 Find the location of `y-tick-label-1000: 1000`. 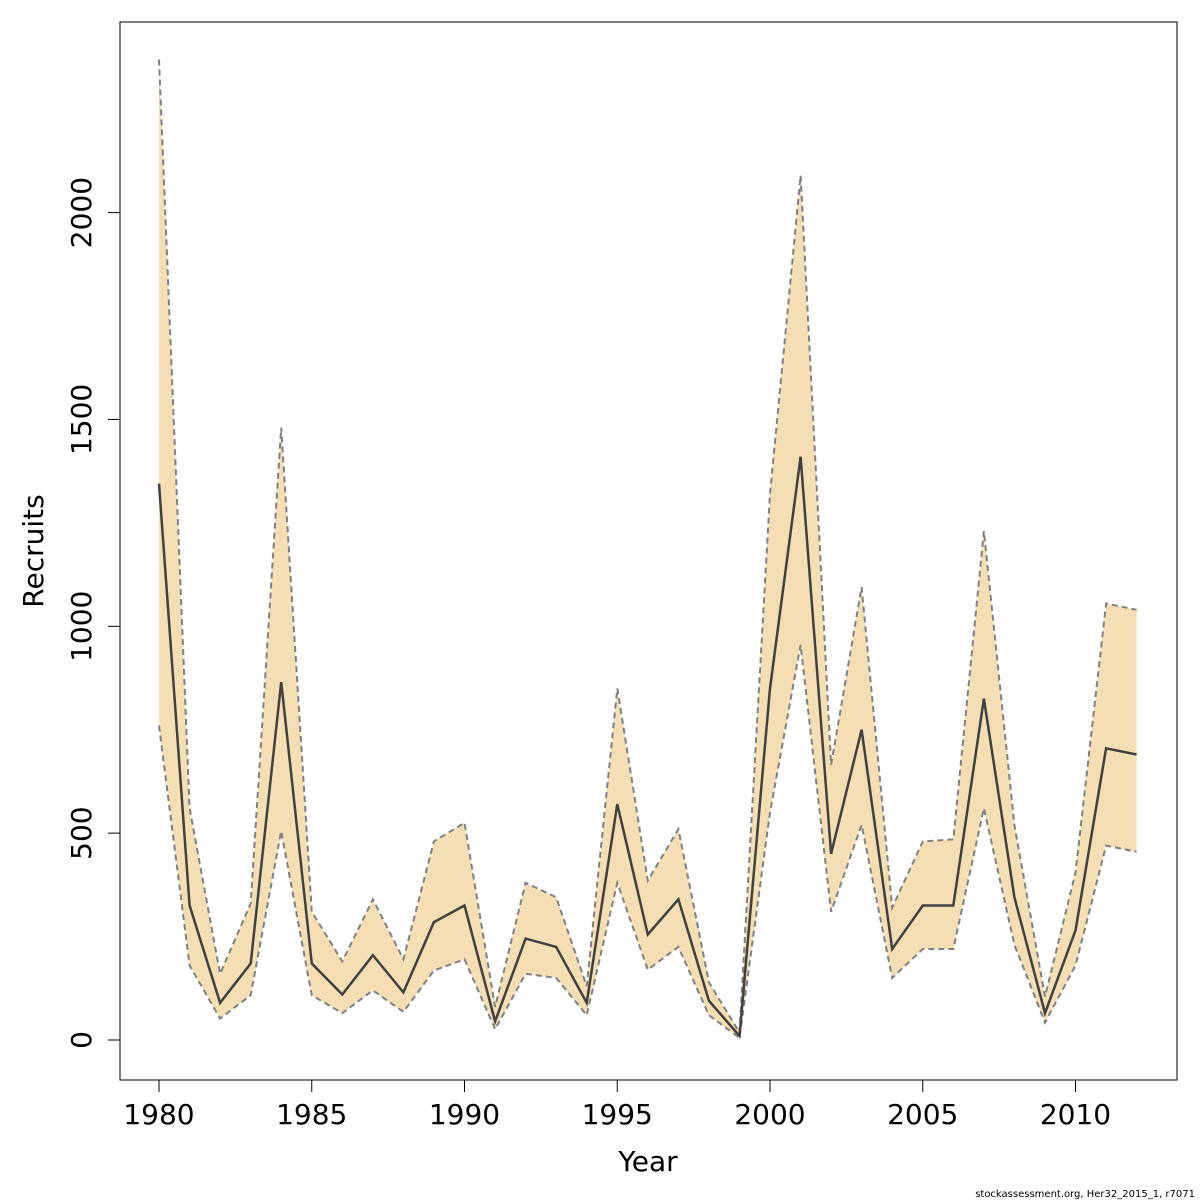

y-tick-label-1000: 1000 is located at coordinates (81, 626).